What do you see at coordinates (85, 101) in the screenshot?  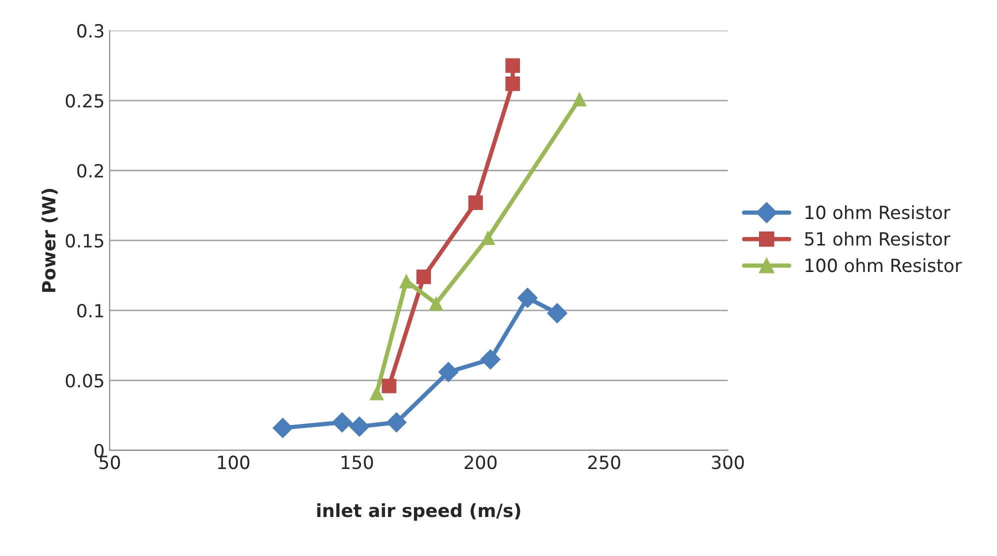 I see `y-tick-label: 0.25` at bounding box center [85, 101].